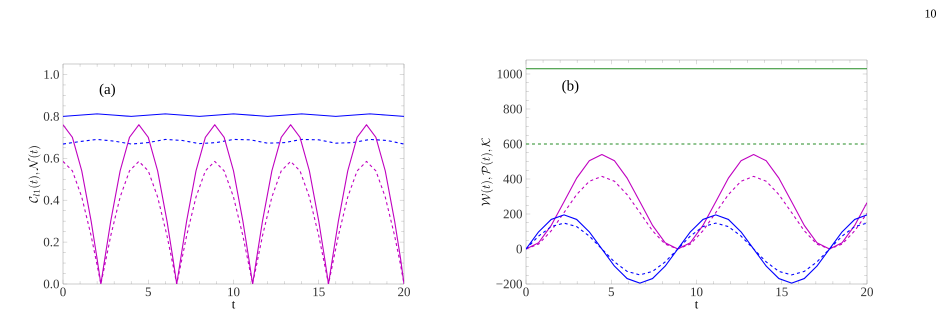 The height and width of the screenshot is (328, 945). I want to click on y-tick-label: 200, so click(513, 214).